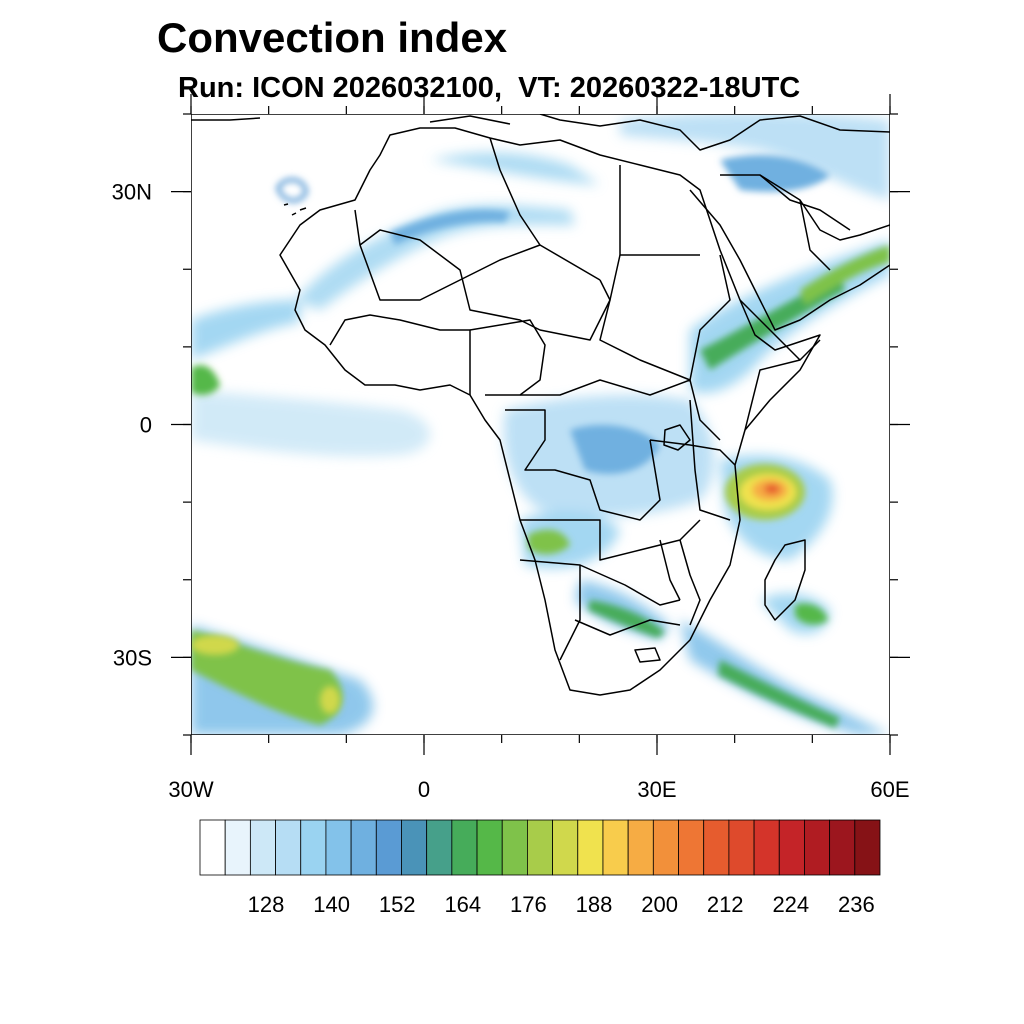  Describe the element at coordinates (845, 275) in the screenshot. I see `core-arabia-band` at that location.